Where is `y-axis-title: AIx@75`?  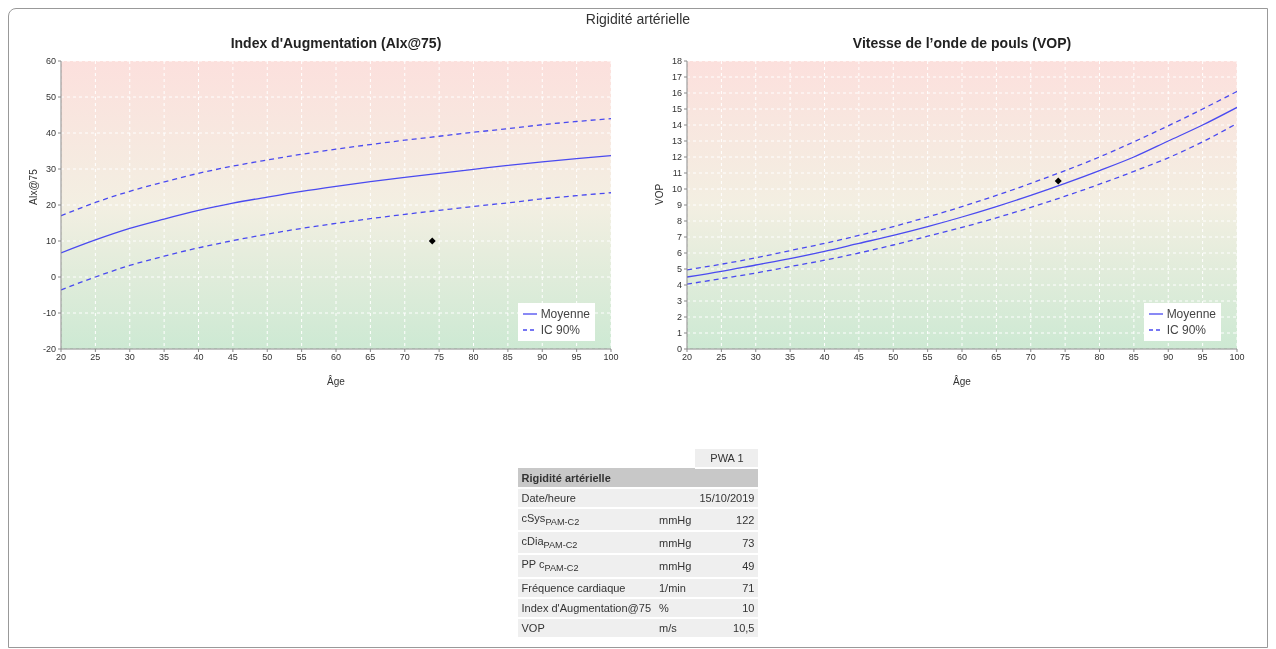
y-axis-title: AIx@75 is located at coordinates (33, 186).